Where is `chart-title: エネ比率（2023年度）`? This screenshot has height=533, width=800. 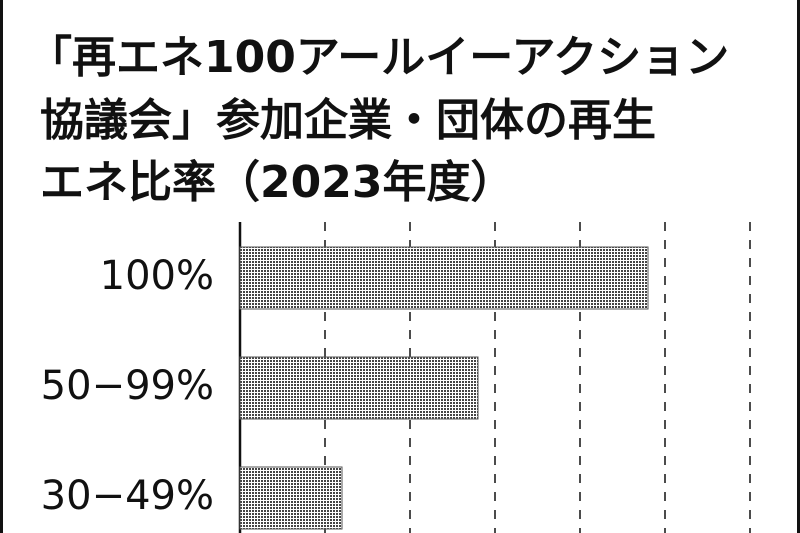
chart-title: エネ比率（2023年度） is located at coordinates (277, 182).